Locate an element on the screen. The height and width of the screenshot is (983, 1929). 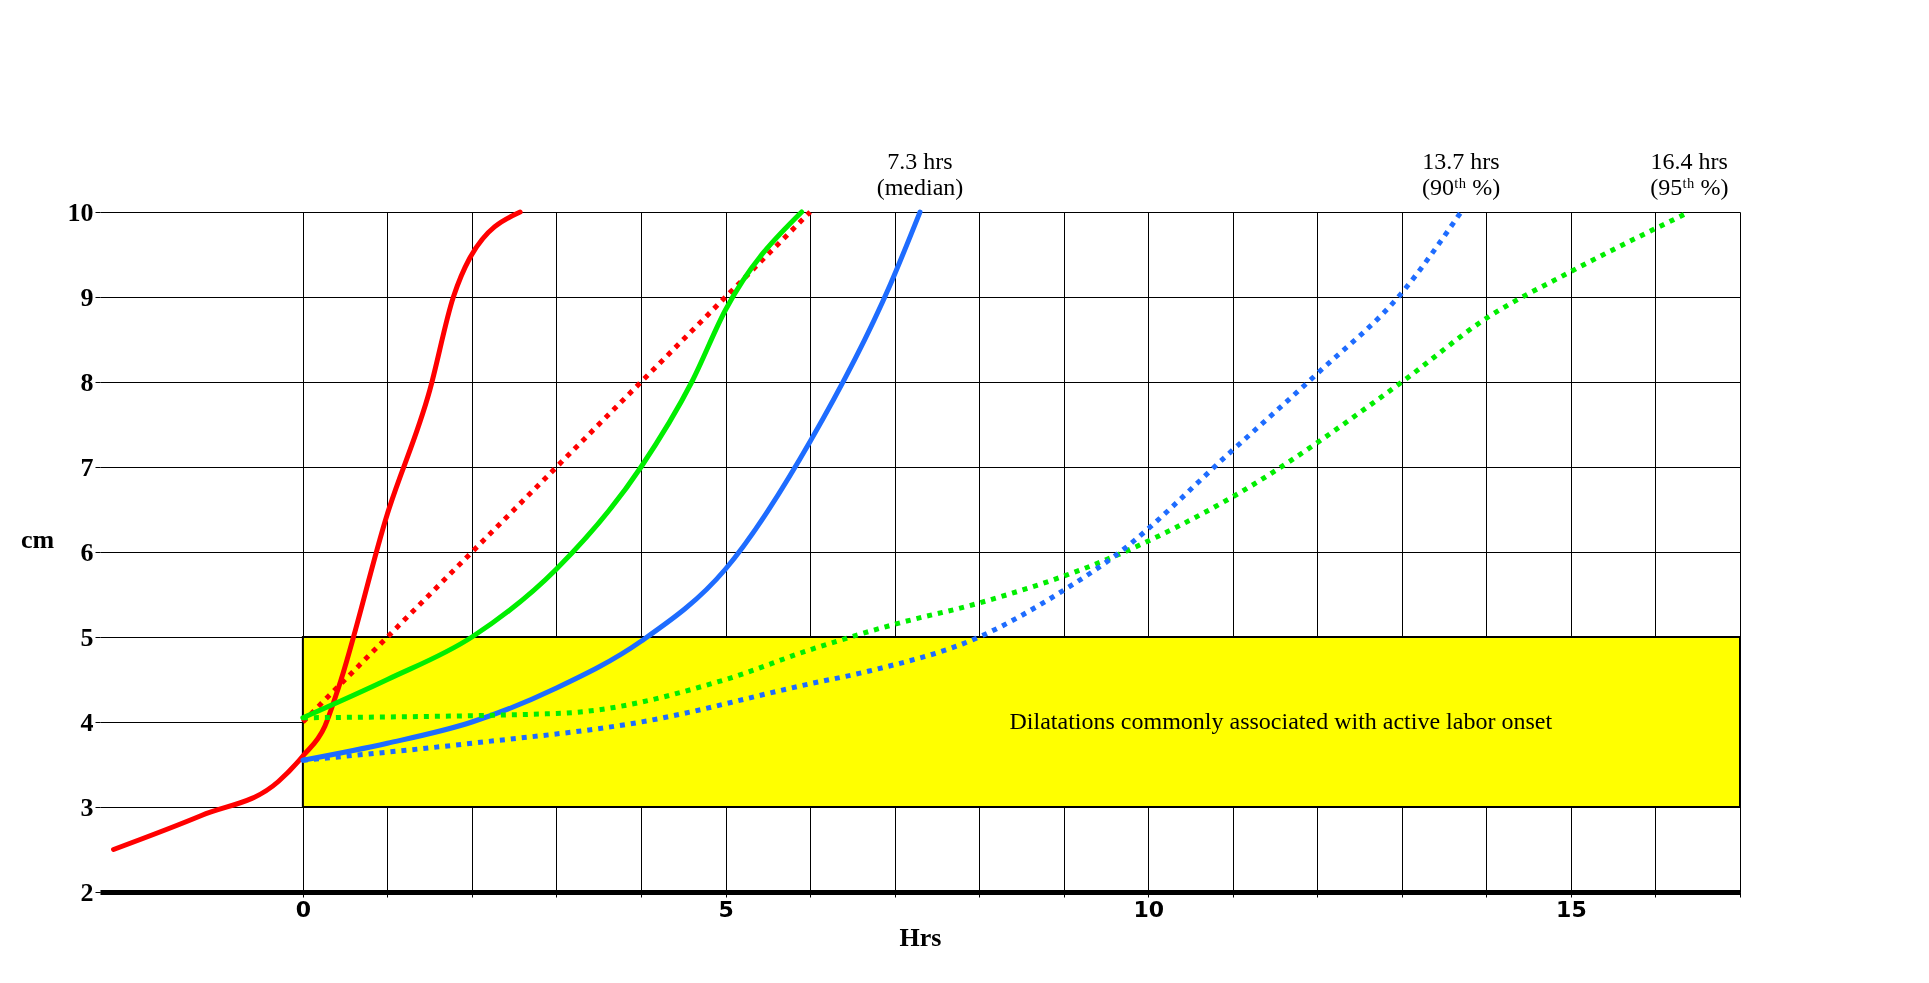
x-axis-title: Hrs is located at coordinates (920, 937).